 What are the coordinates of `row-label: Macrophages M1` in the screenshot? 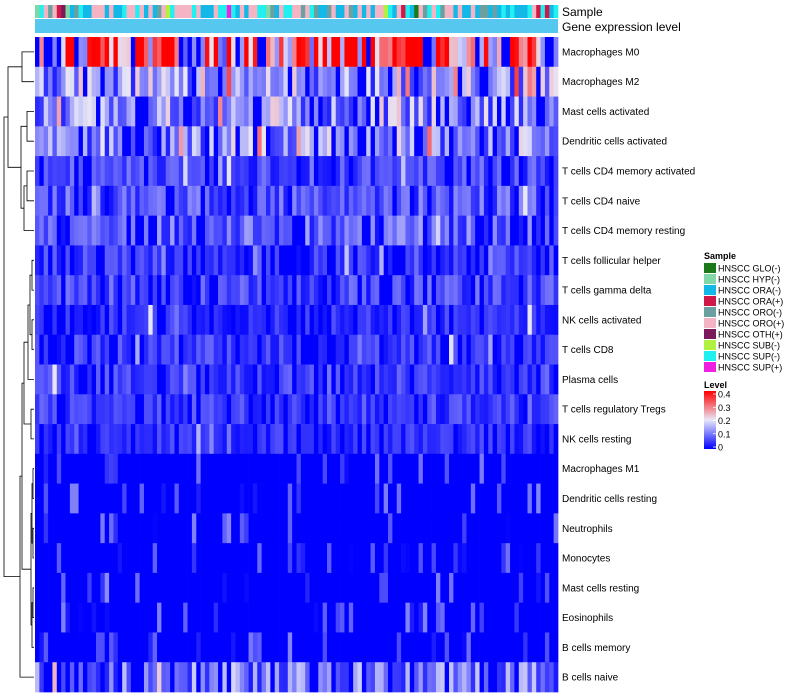 It's located at (601, 469).